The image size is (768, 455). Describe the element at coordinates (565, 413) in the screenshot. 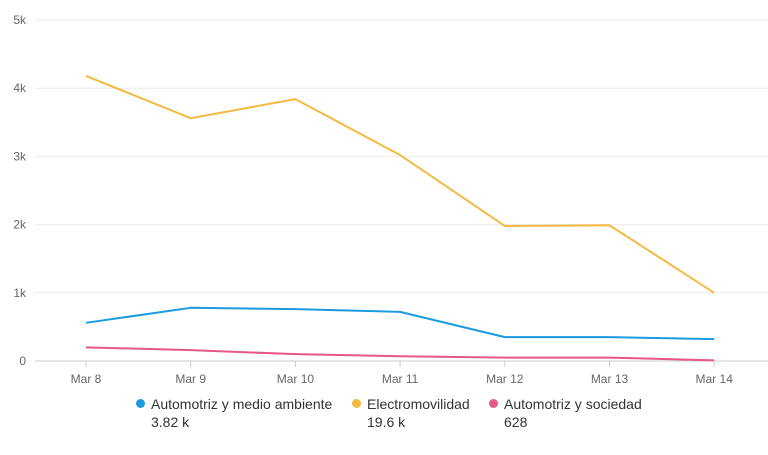

I see `legend-item-automotriz-sociedad: Automotriz y sociedad 628` at that location.